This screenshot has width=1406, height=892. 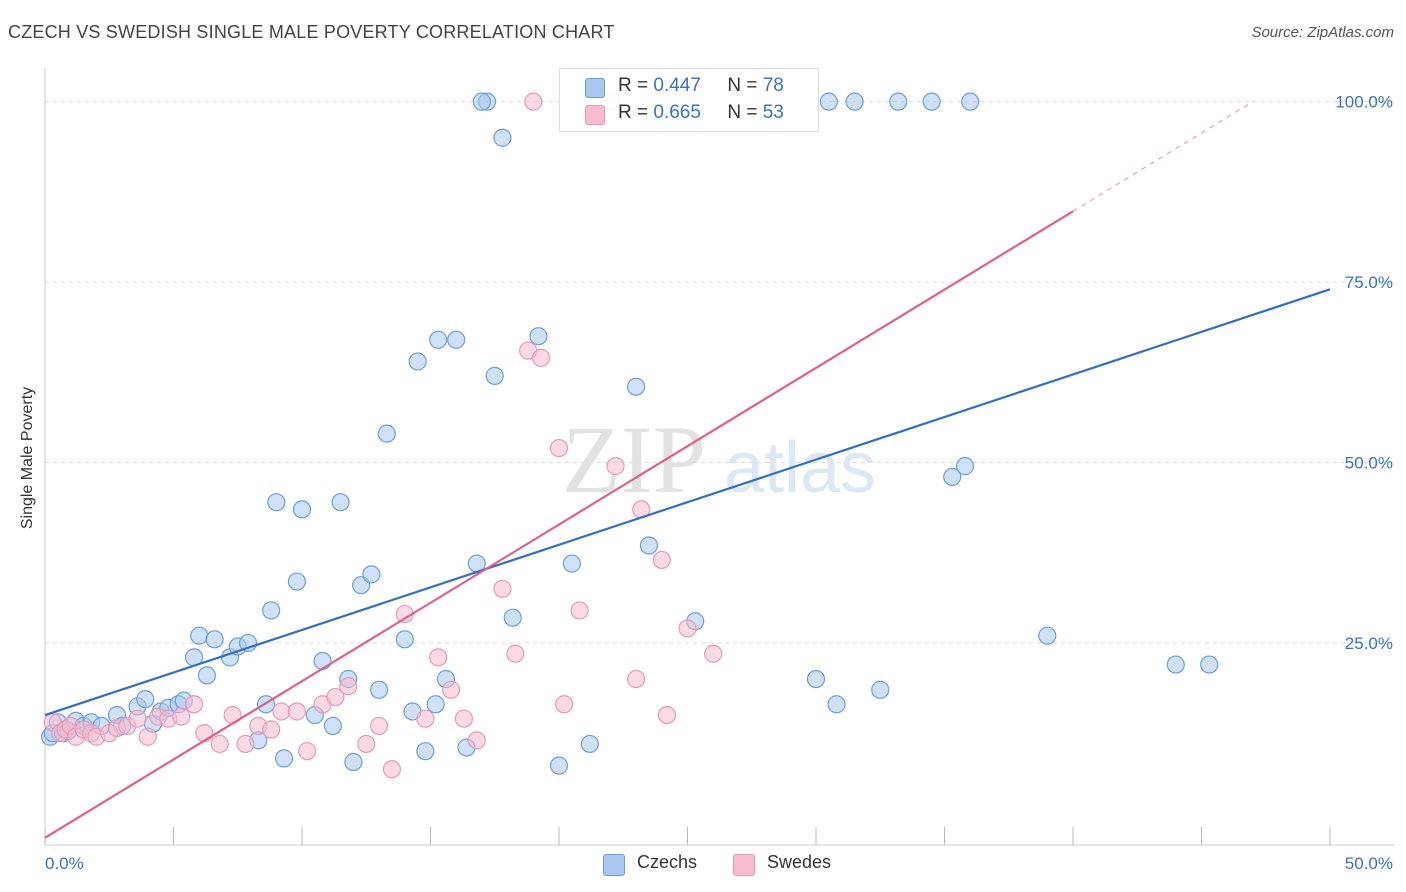 What do you see at coordinates (1369, 863) in the screenshot?
I see `x-tick-label: 50.0%` at bounding box center [1369, 863].